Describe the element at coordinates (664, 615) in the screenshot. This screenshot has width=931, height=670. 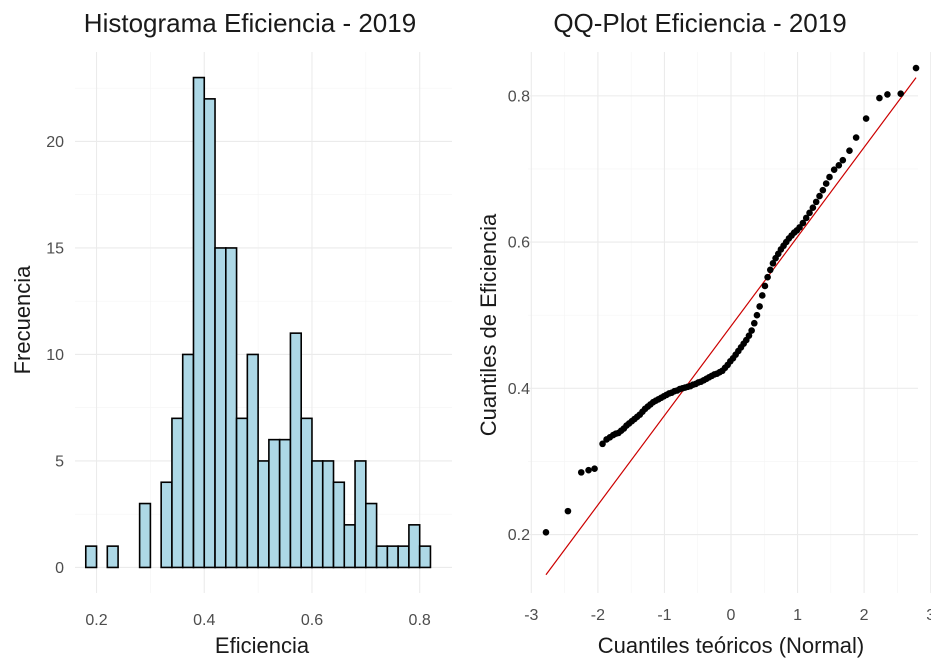
I see `qq-x-tick-label: -1` at that location.